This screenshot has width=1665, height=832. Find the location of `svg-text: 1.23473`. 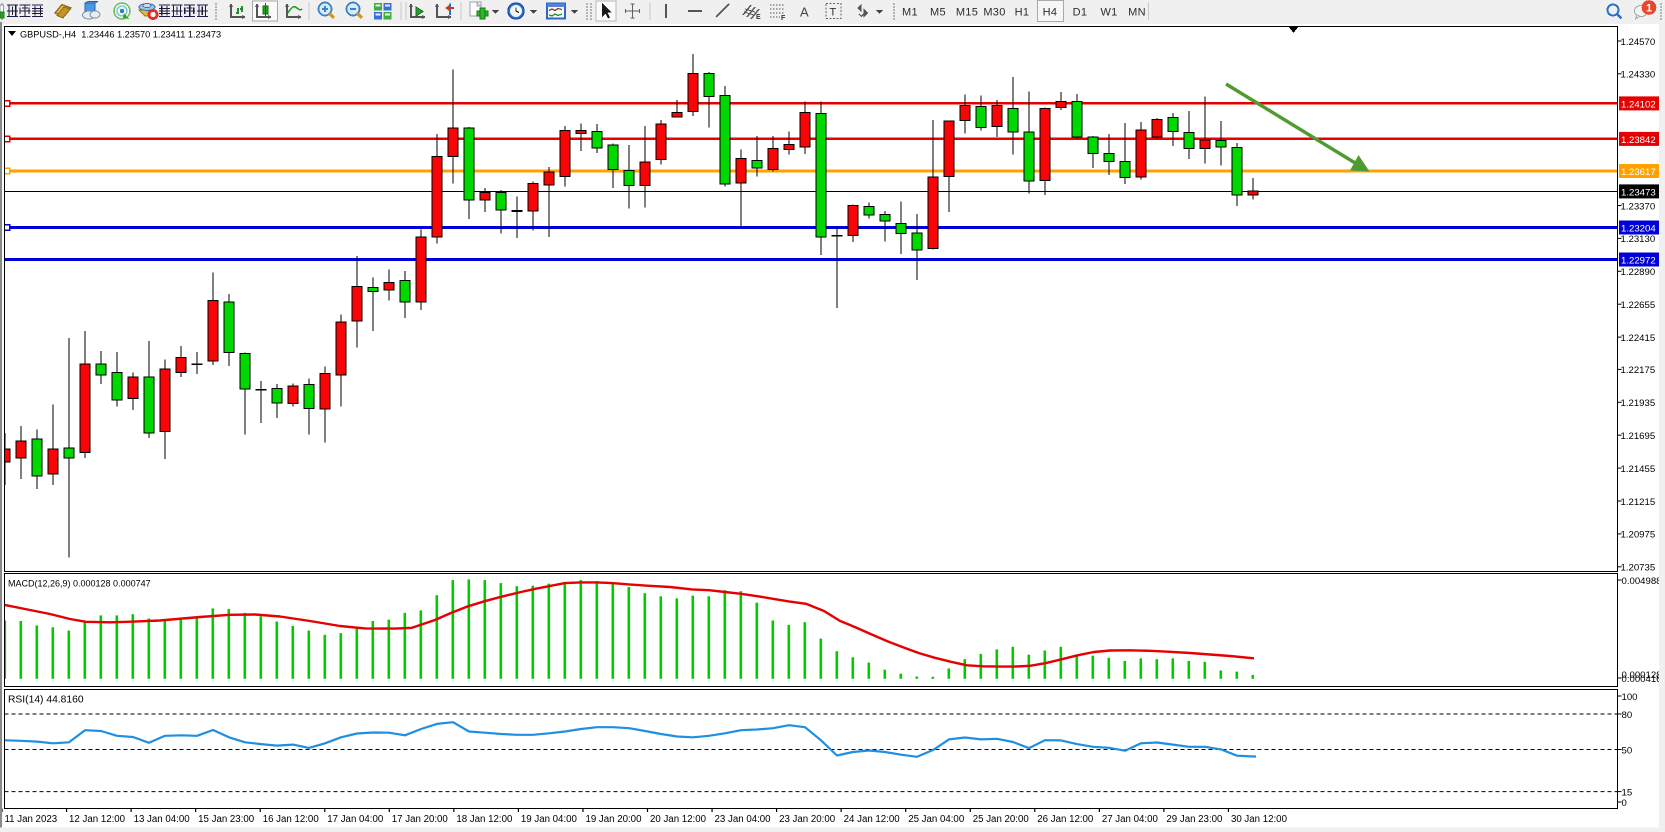

svg-text: 1.23473 is located at coordinates (1638, 192).